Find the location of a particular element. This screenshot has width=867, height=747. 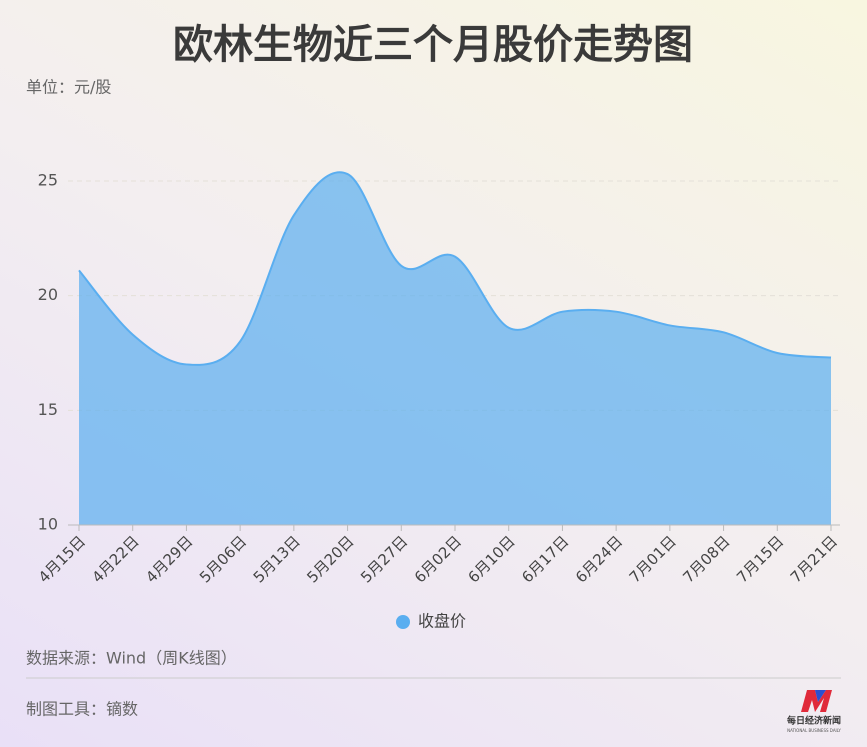

x-tick-label: 6月17日 is located at coordinates (545, 559).